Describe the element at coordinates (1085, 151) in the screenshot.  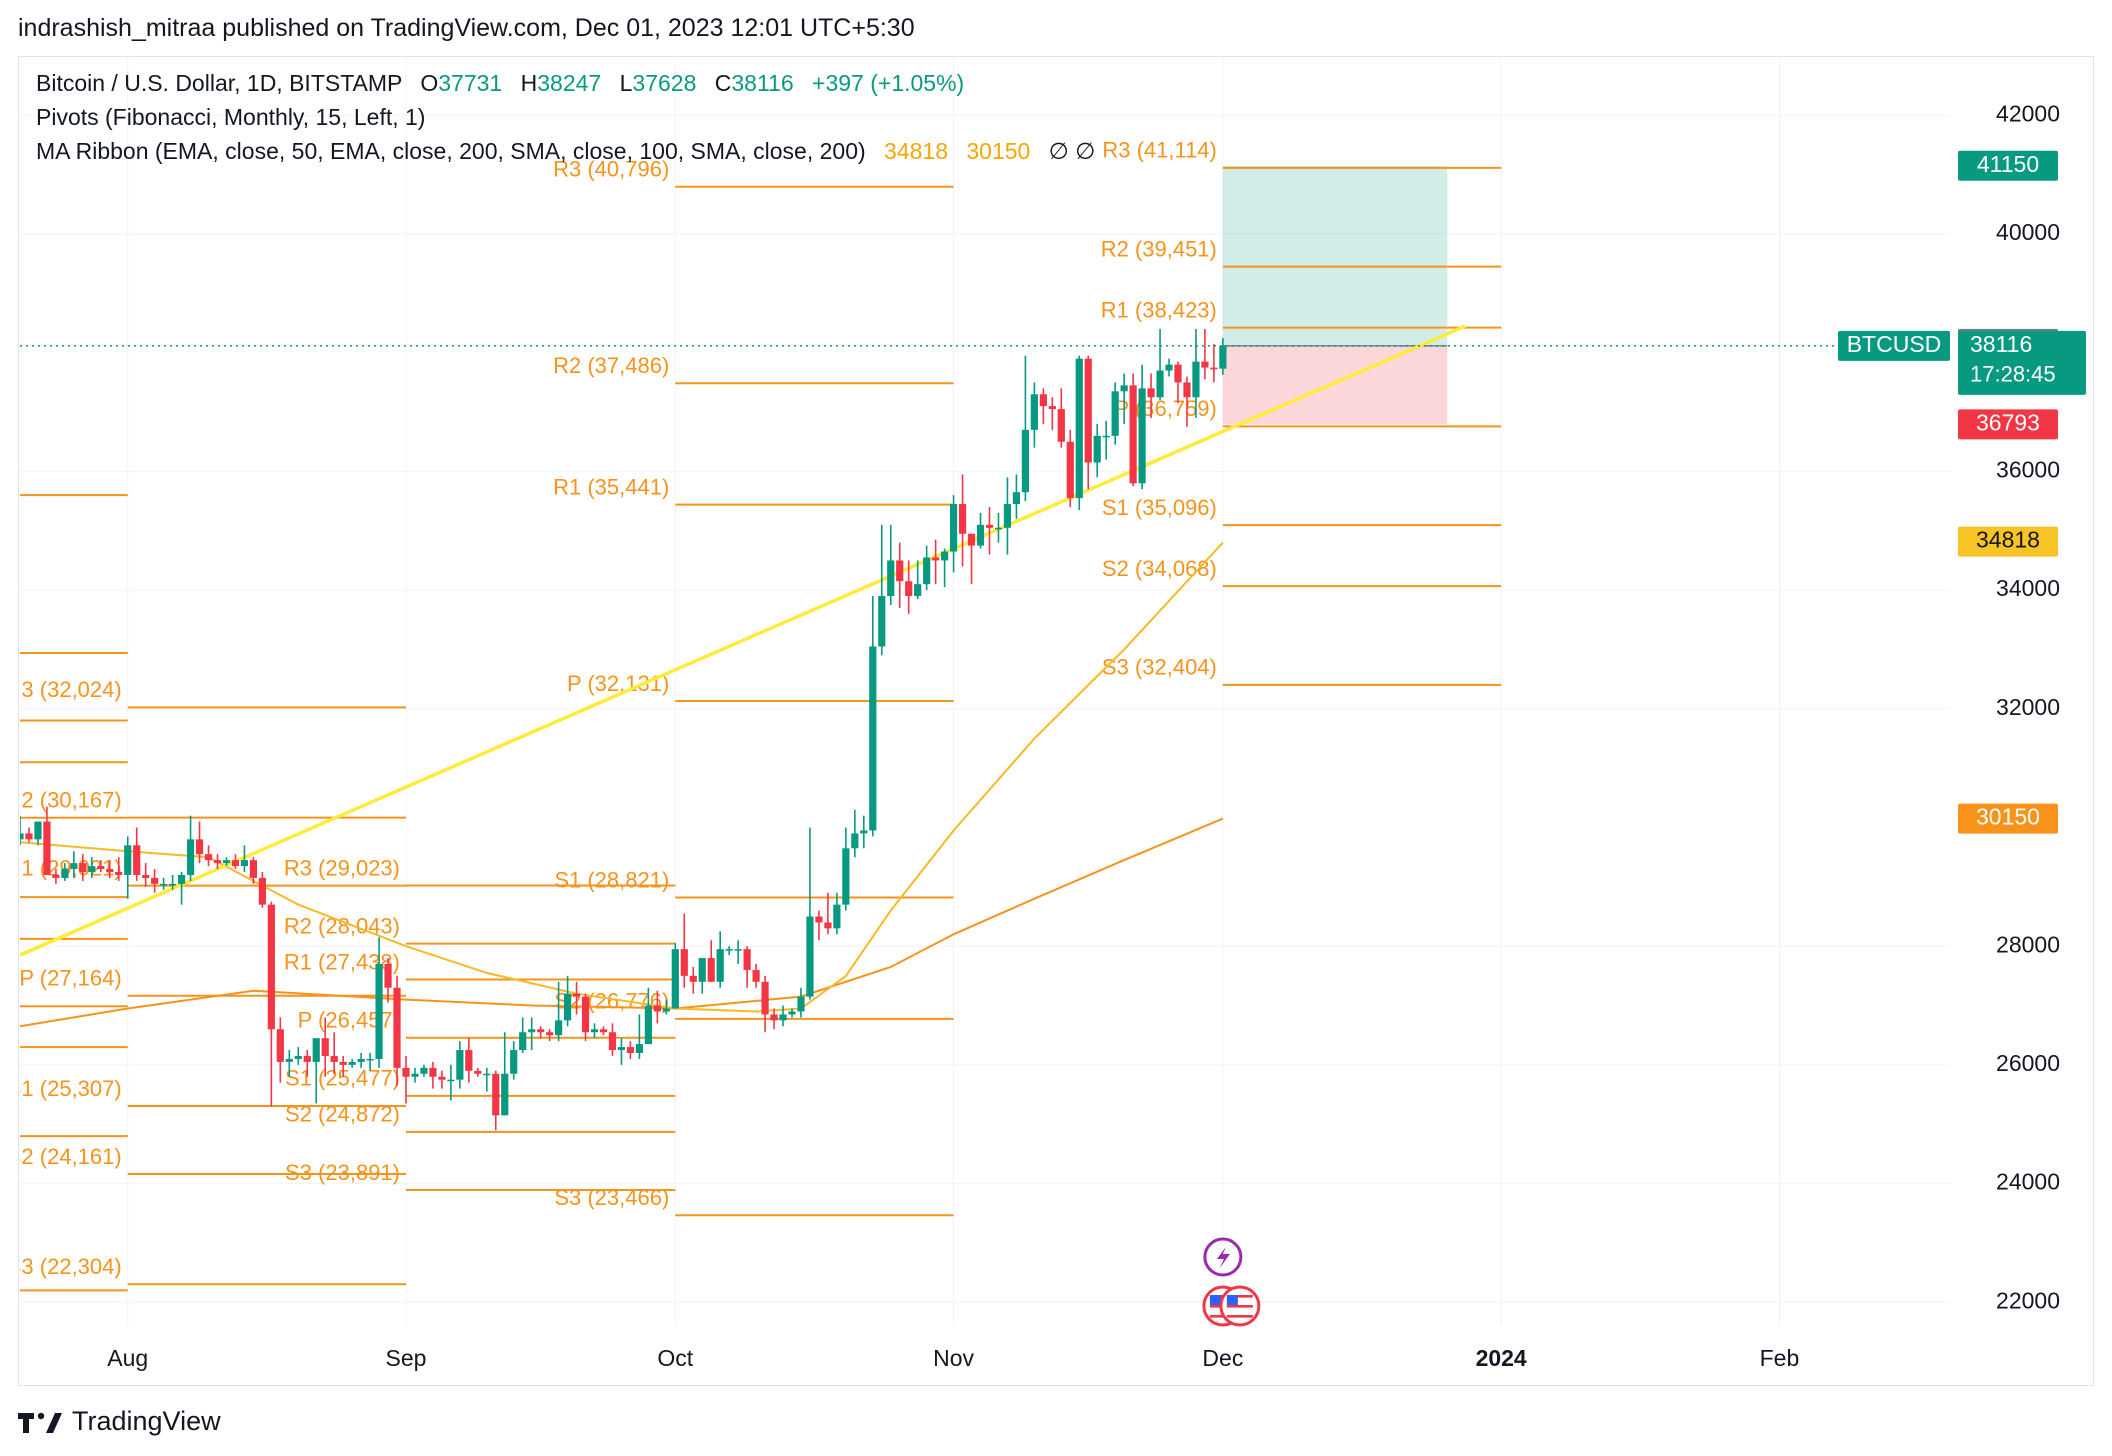
I see `legend-ma-na-2: ∅` at that location.